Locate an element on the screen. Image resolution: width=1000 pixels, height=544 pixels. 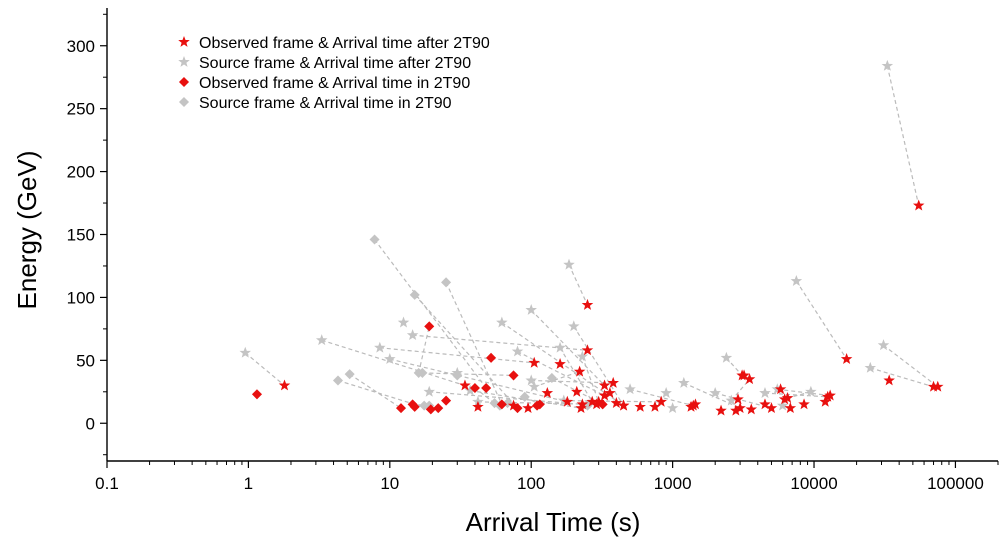
legend-label: Observed frame & Arrival time after 2T90 is located at coordinates (344, 43).